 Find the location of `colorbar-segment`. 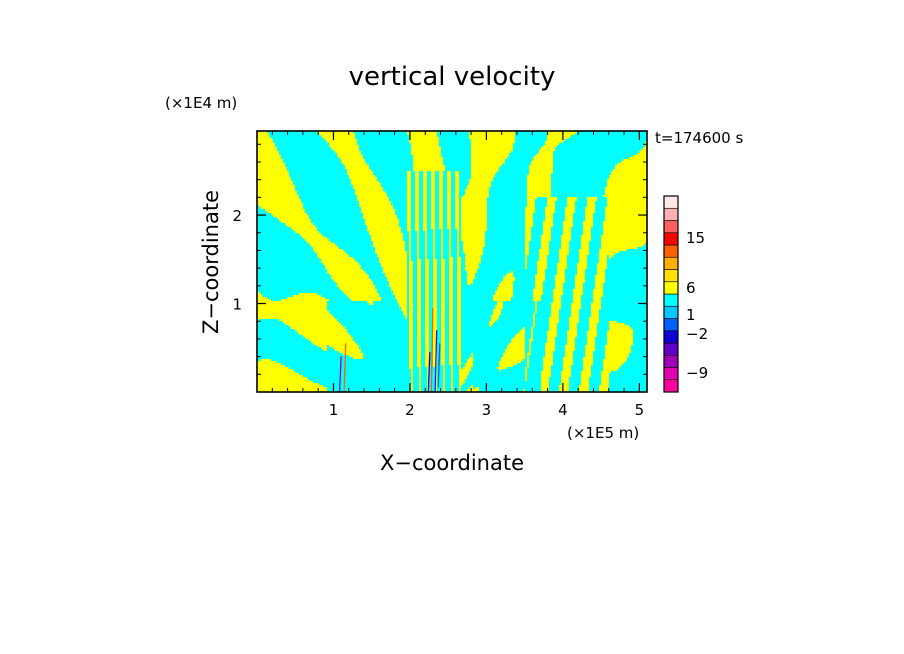

colorbar-segment is located at coordinates (671, 374).